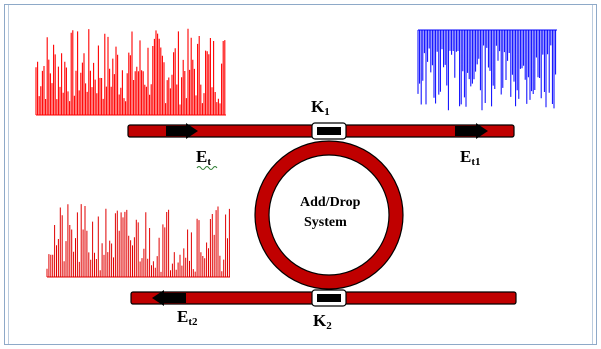 This screenshot has width=601, height=349. I want to click on ring-outer-edge, so click(329, 215).